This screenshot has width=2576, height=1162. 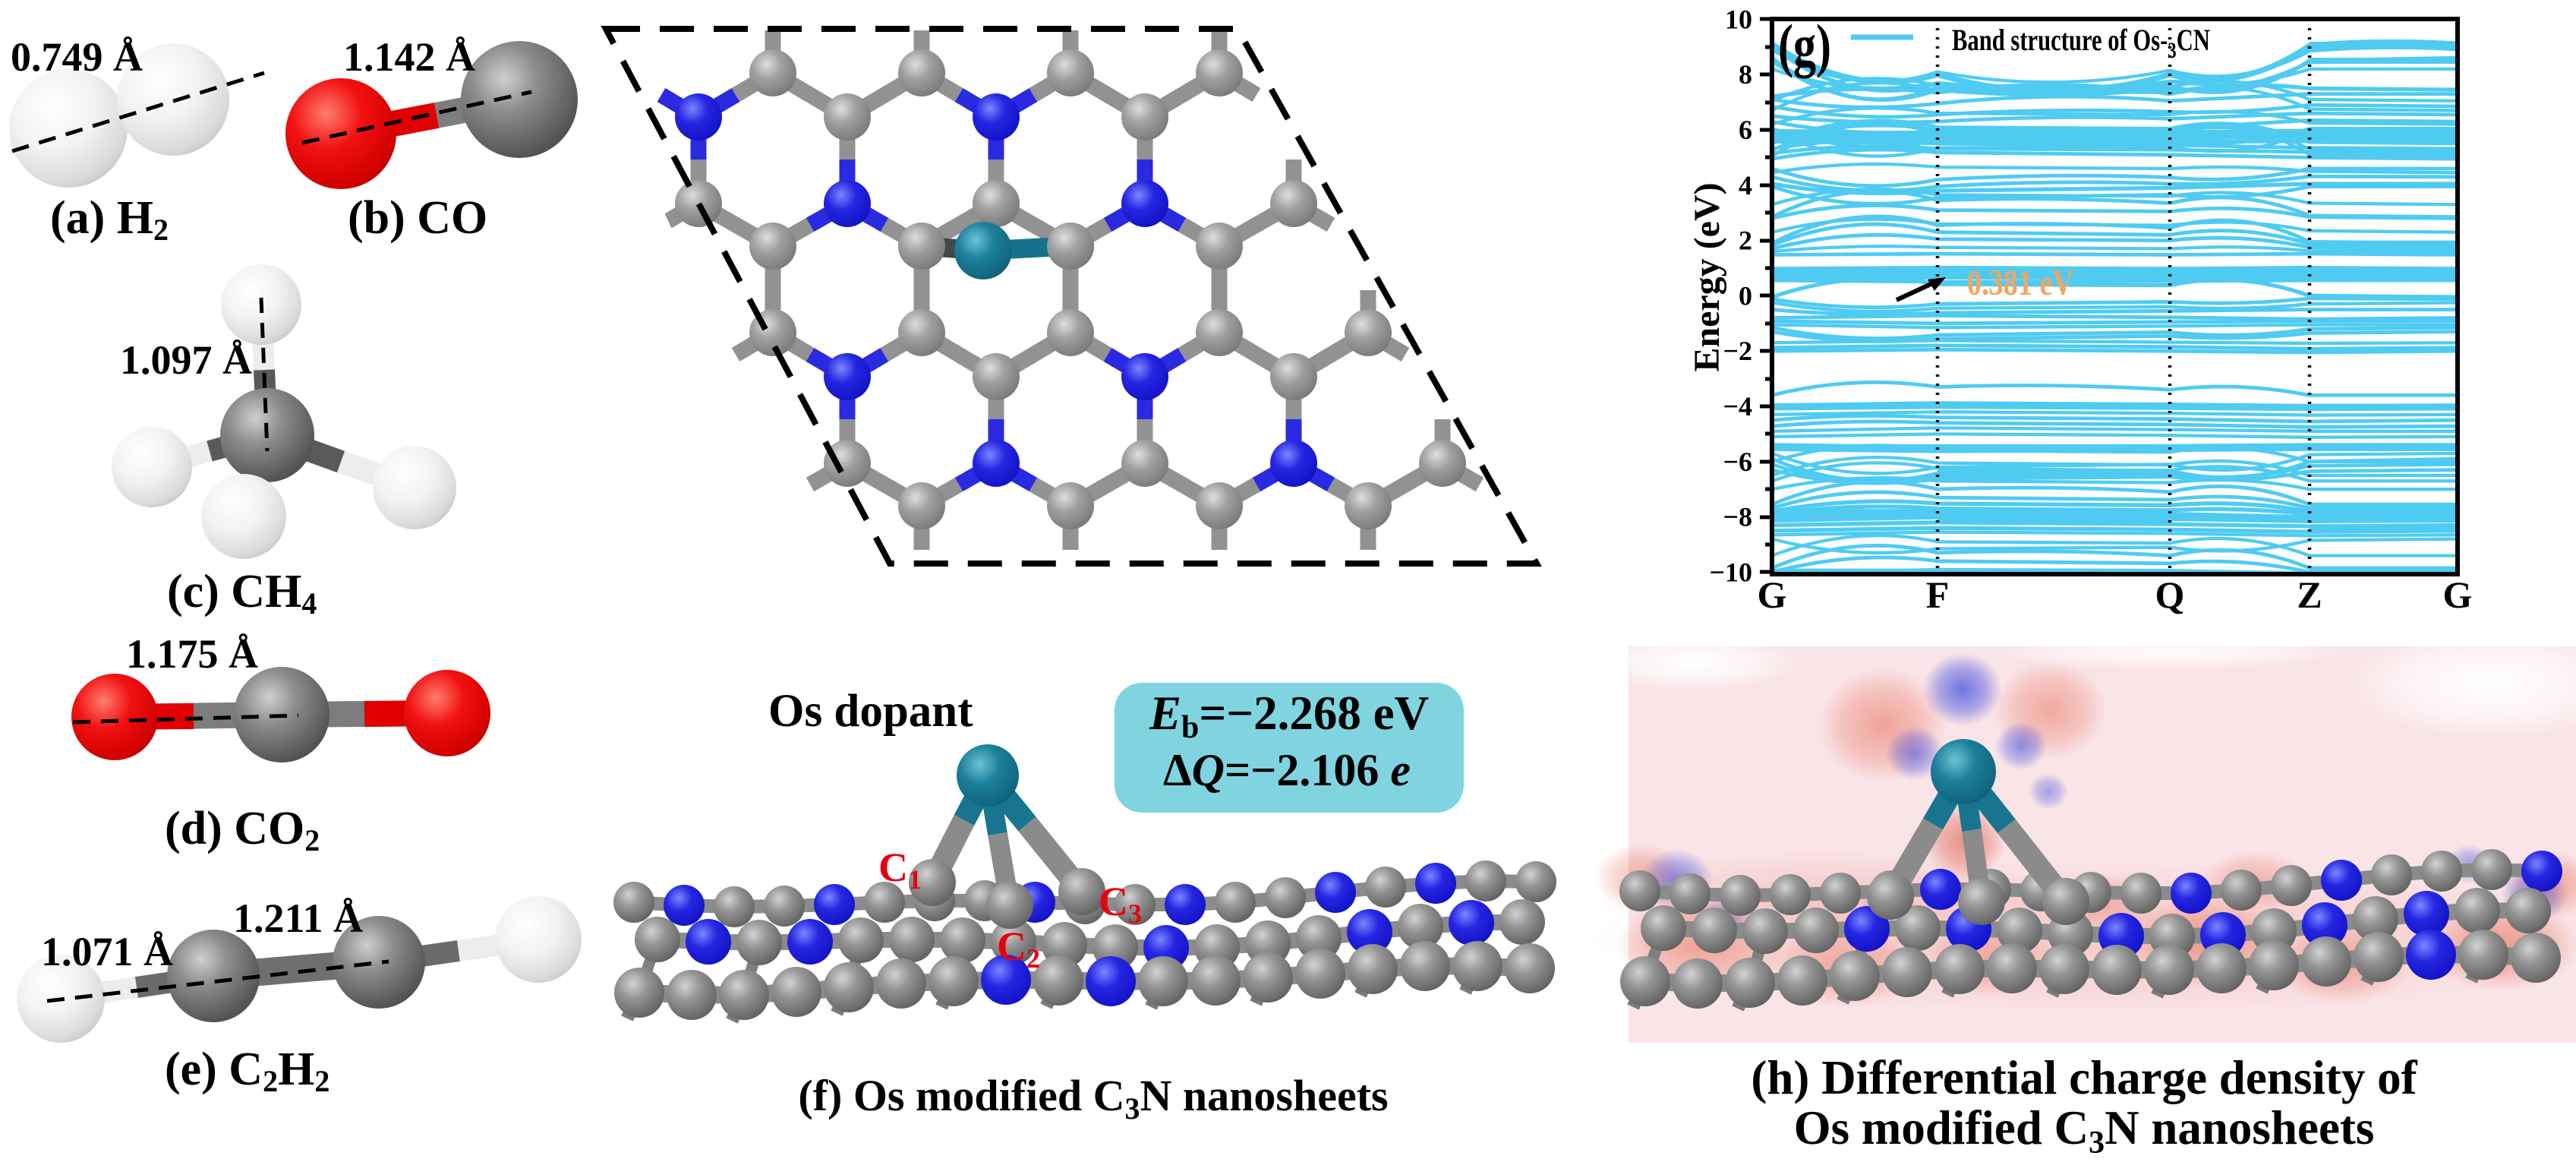 What do you see at coordinates (1289, 716) in the screenshot?
I see `svg-text: Eb=−2.268 eV` at bounding box center [1289, 716].